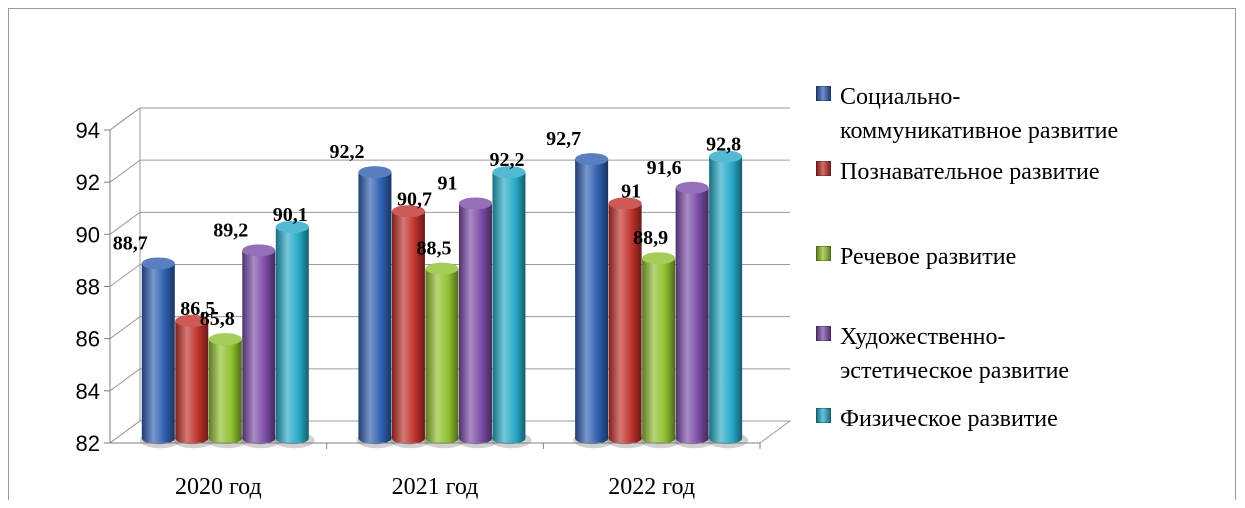 The image size is (1245, 508). Describe the element at coordinates (230, 230) in the screenshot. I see `data-label: 89,2` at that location.